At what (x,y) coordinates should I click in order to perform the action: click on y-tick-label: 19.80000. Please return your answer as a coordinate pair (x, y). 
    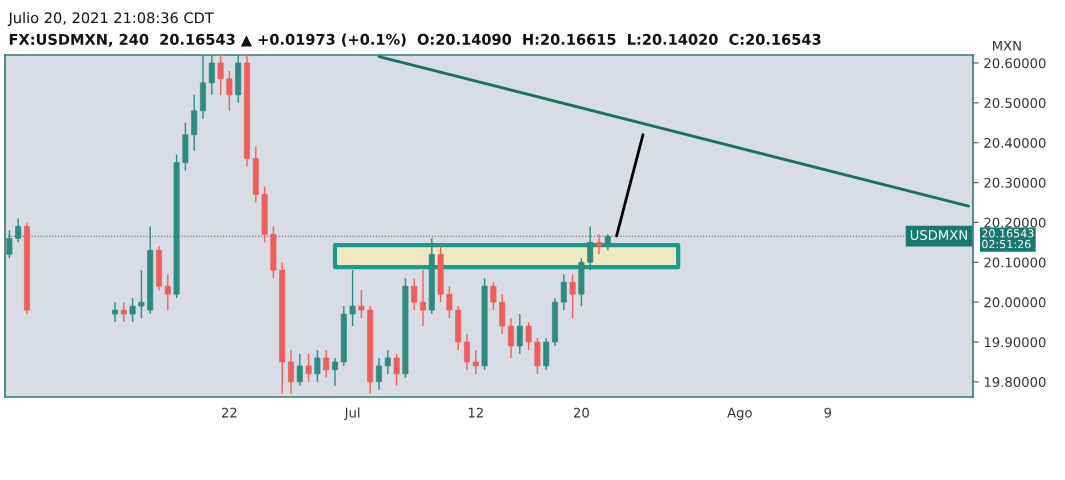
    Looking at the image, I should click on (1015, 382).